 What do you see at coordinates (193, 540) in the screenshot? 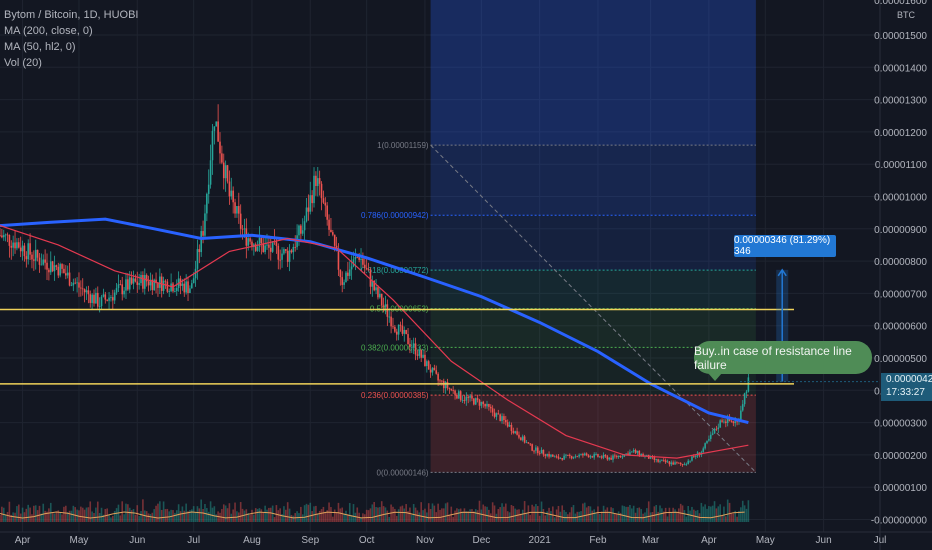
I see `x-tick-label: Jul` at bounding box center [193, 540].